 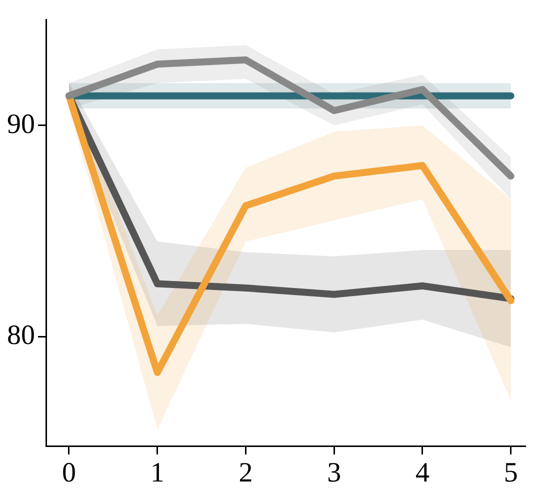 What do you see at coordinates (21, 335) in the screenshot?
I see `y-tick-label: 80` at bounding box center [21, 335].